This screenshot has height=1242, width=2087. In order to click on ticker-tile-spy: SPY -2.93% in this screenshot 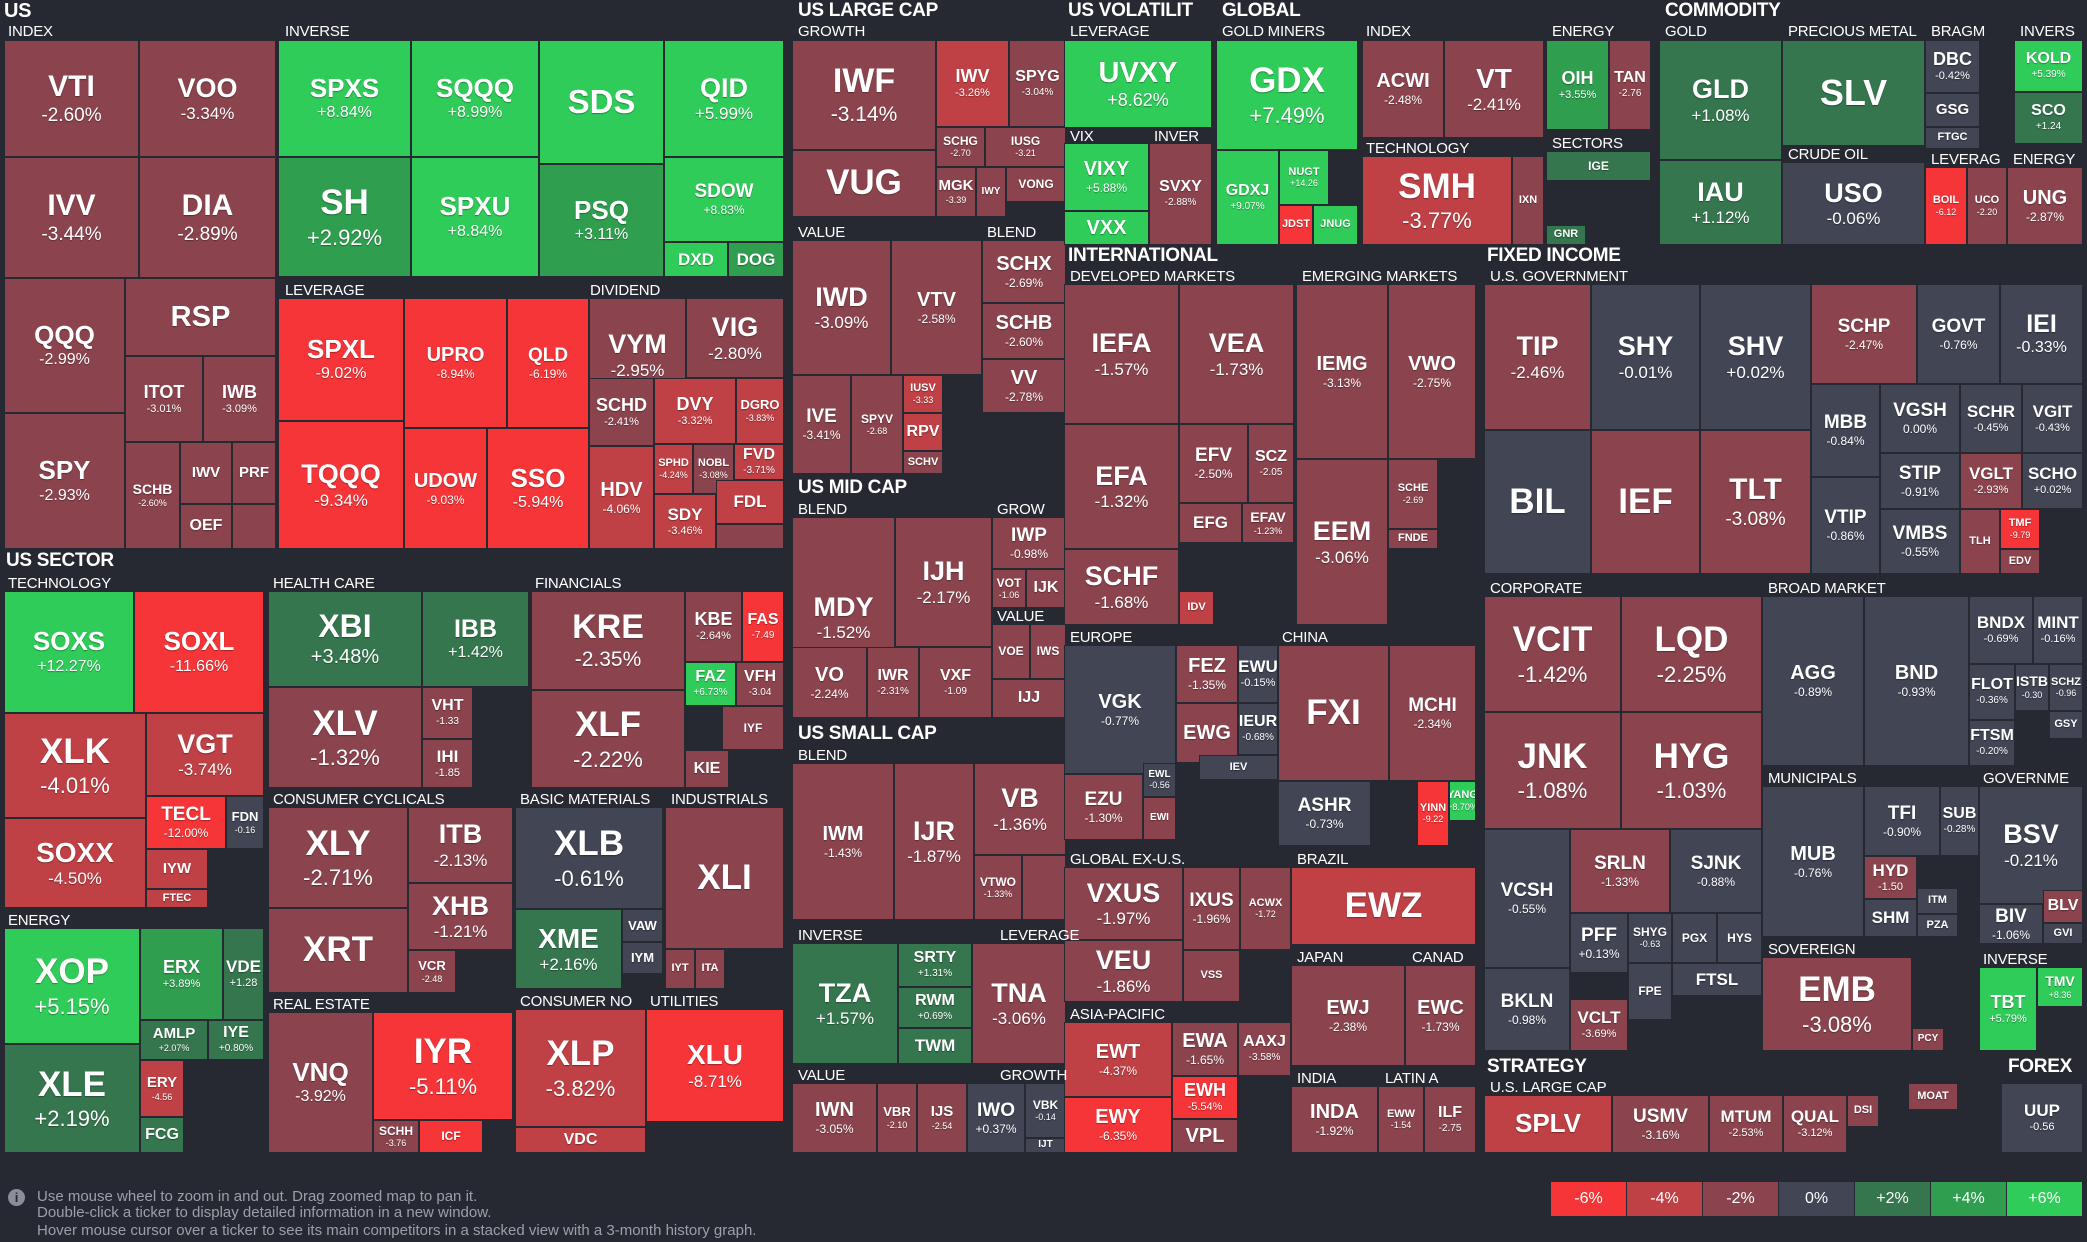, I will do `click(64, 481)`.